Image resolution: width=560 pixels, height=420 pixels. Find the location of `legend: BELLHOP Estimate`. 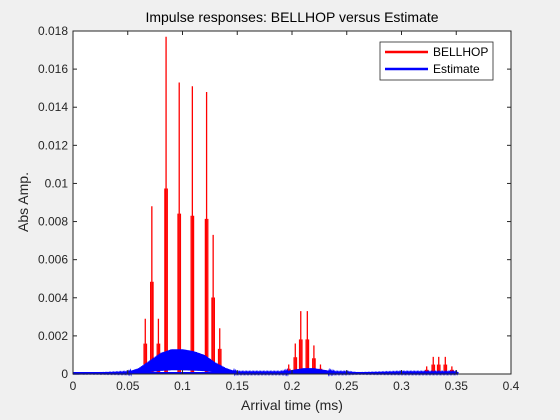

legend: BELLHOP Estimate is located at coordinates (436, 61).